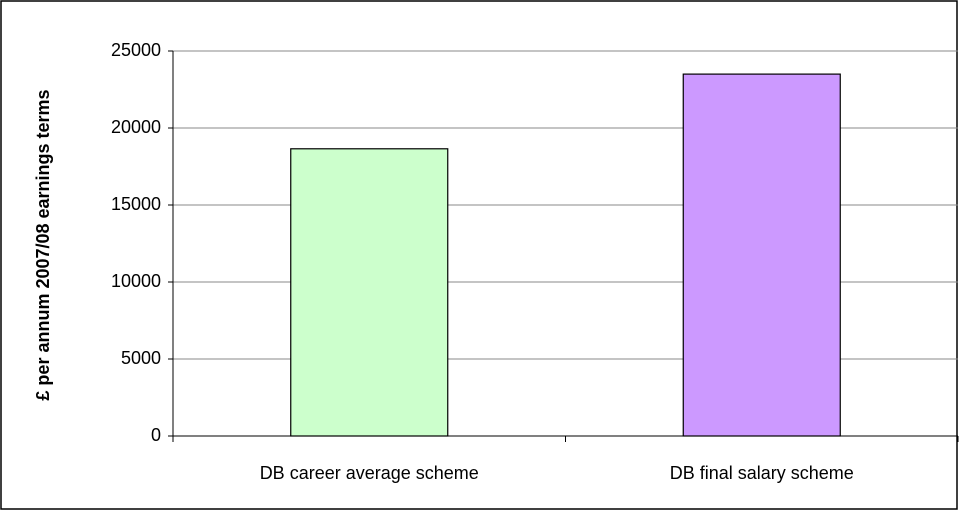 The image size is (959, 511). Describe the element at coordinates (43, 244) in the screenshot. I see `y-axis-title: £ per annum 2007/08 earnings terms` at that location.